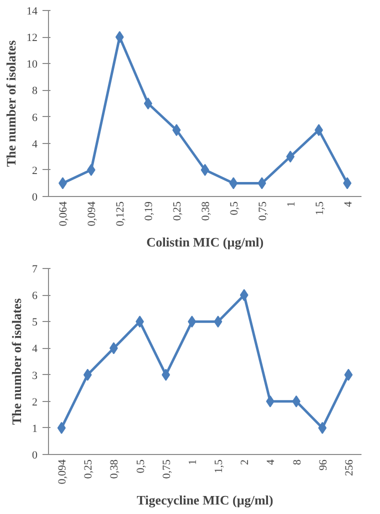 This screenshot has width=380, height=514. What do you see at coordinates (32, 38) in the screenshot?
I see `y-tick-label: 12` at bounding box center [32, 38].